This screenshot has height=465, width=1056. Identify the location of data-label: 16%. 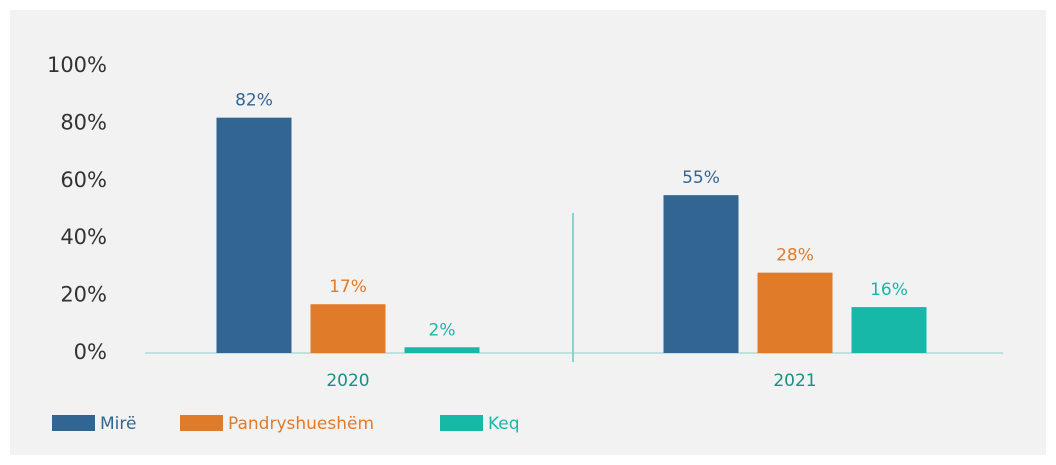
(889, 290).